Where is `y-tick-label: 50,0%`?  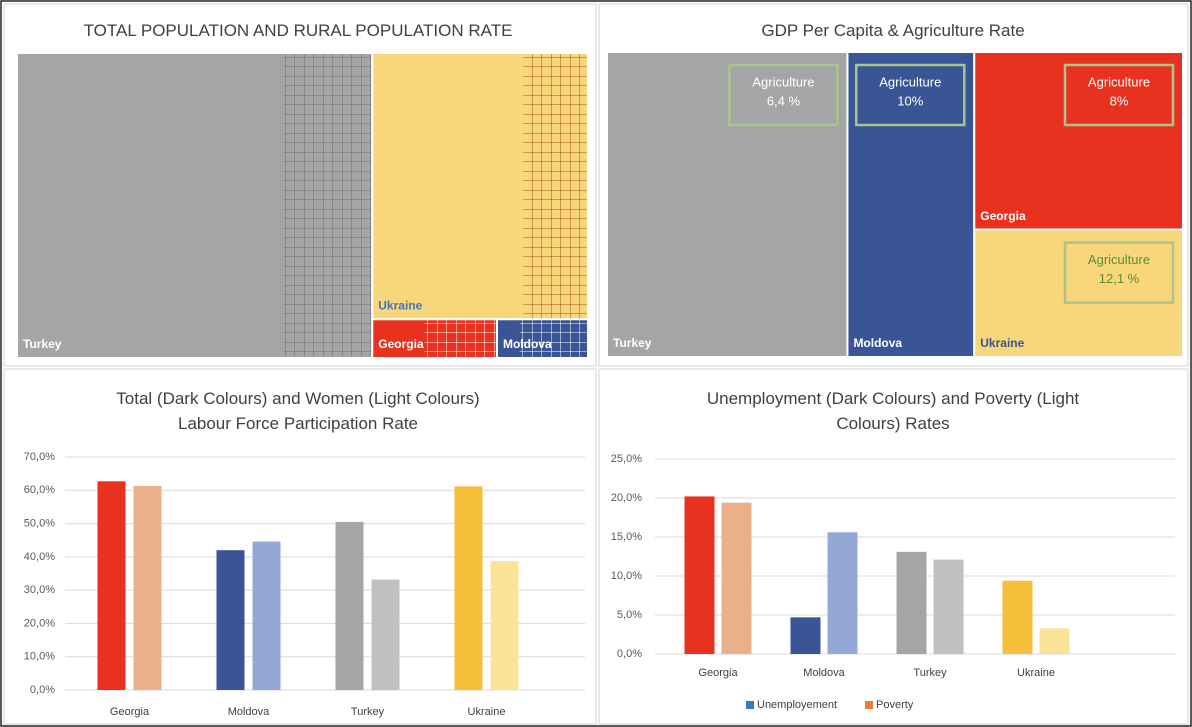
y-tick-label: 50,0% is located at coordinates (39, 523).